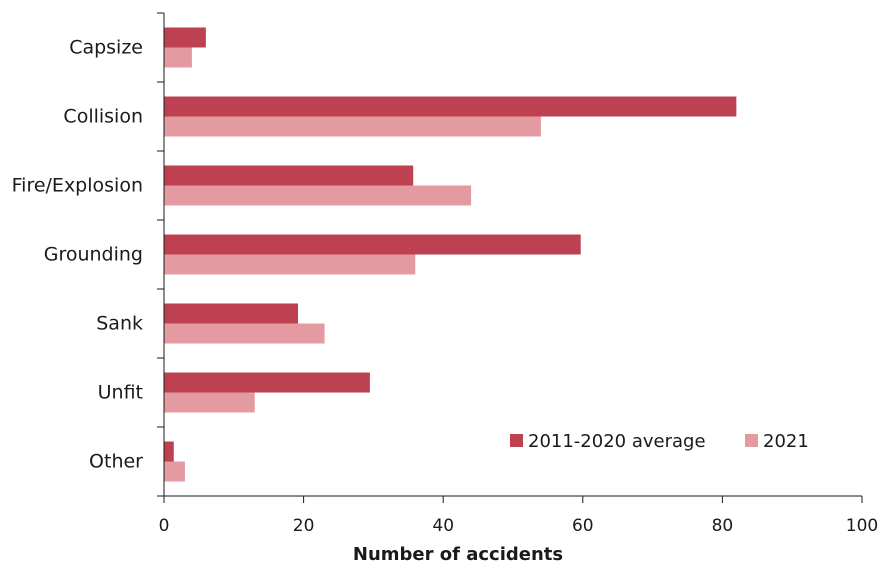 This screenshot has height=571, width=892. I want to click on x-tick-label: 20, so click(304, 526).